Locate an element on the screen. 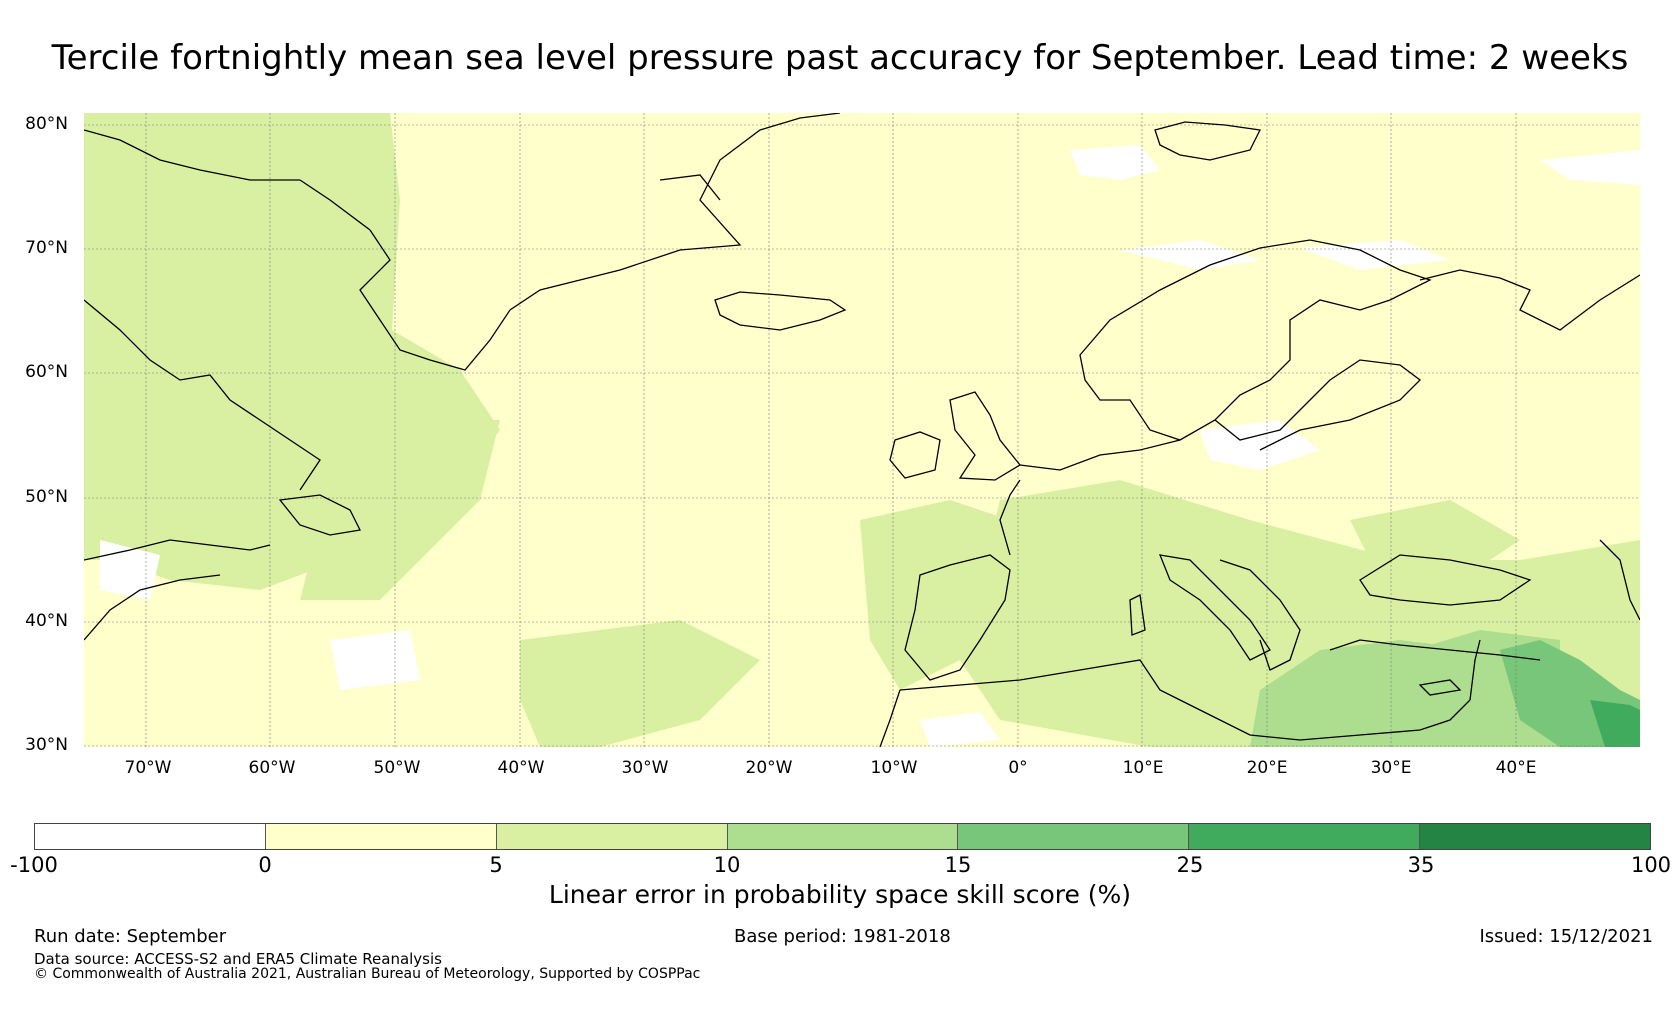 This screenshot has height=1020, width=1680. lon-label-20w: 20°W is located at coordinates (769, 768).